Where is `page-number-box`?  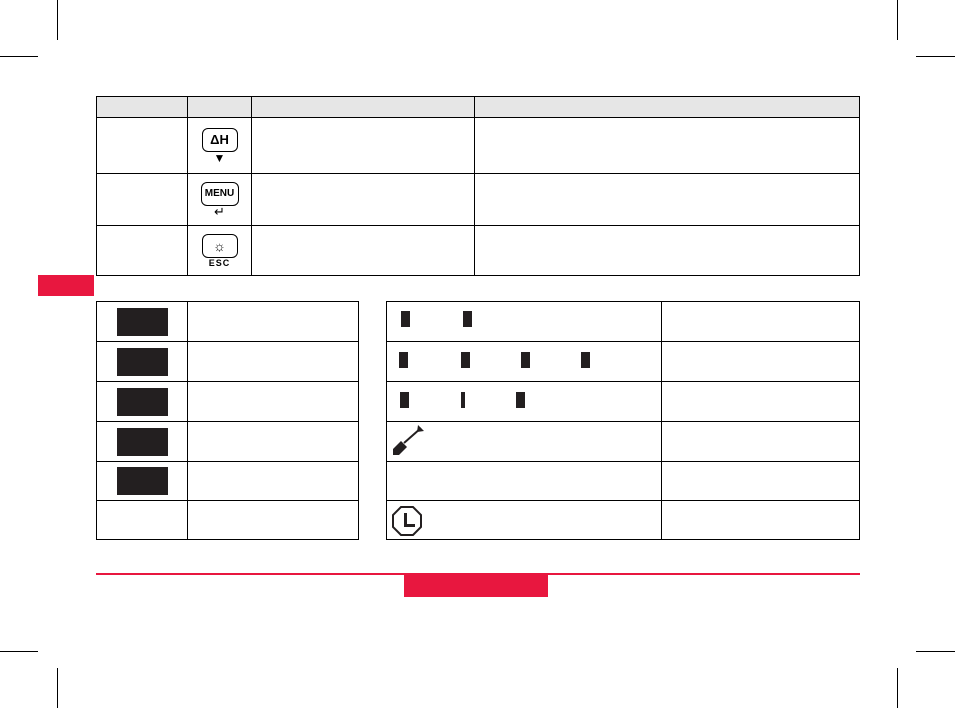
page-number-box is located at coordinates (476, 585).